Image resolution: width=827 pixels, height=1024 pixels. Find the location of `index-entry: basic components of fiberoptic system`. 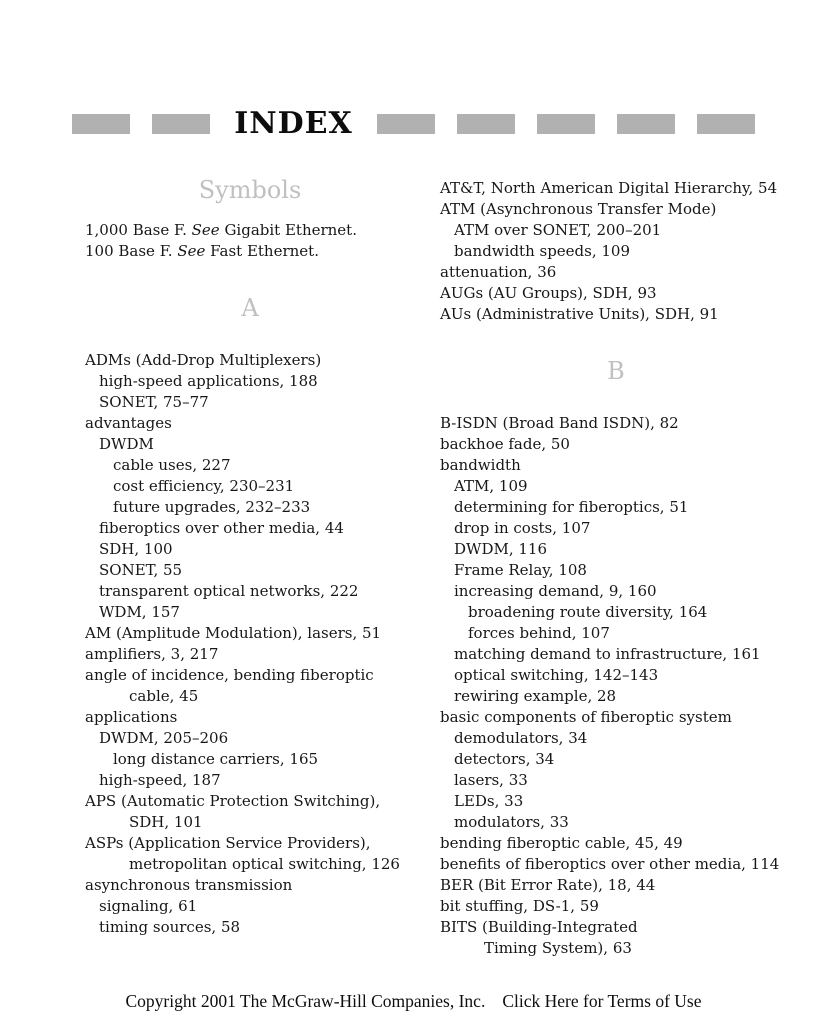

index-entry: basic components of fiberoptic system is located at coordinates (586, 717).